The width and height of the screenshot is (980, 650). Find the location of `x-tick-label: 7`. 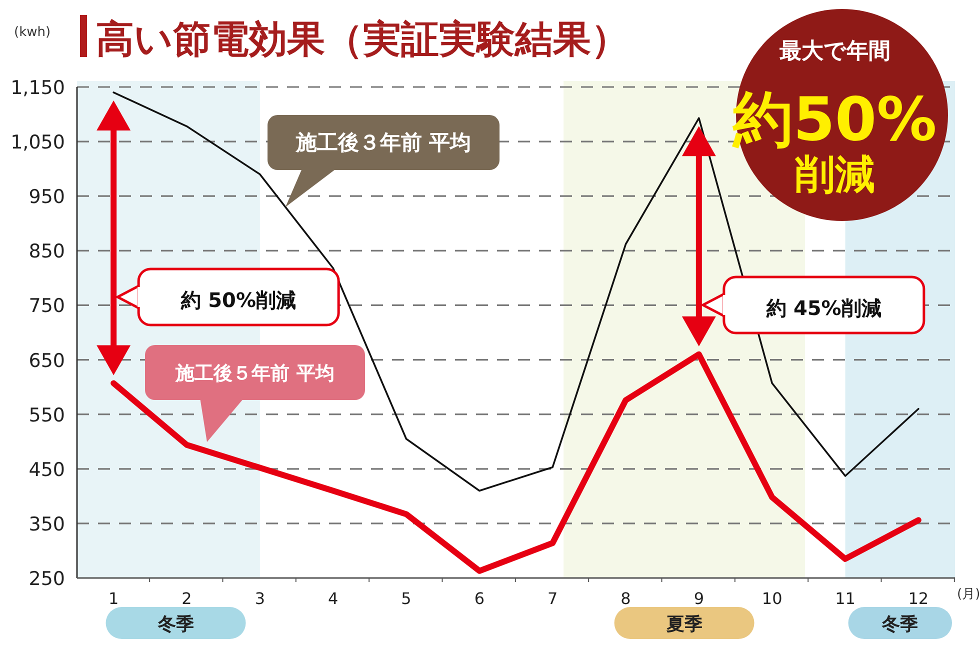

x-tick-label: 7 is located at coordinates (552, 598).